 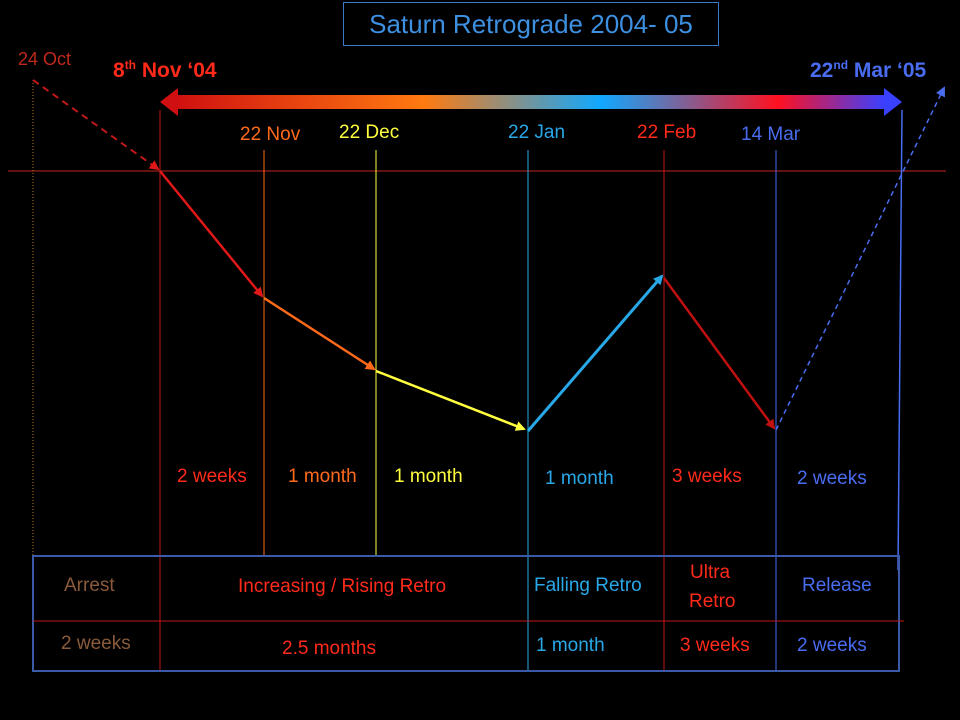 What do you see at coordinates (719, 353) in the screenshot?
I see `arrow-ultra` at bounding box center [719, 353].